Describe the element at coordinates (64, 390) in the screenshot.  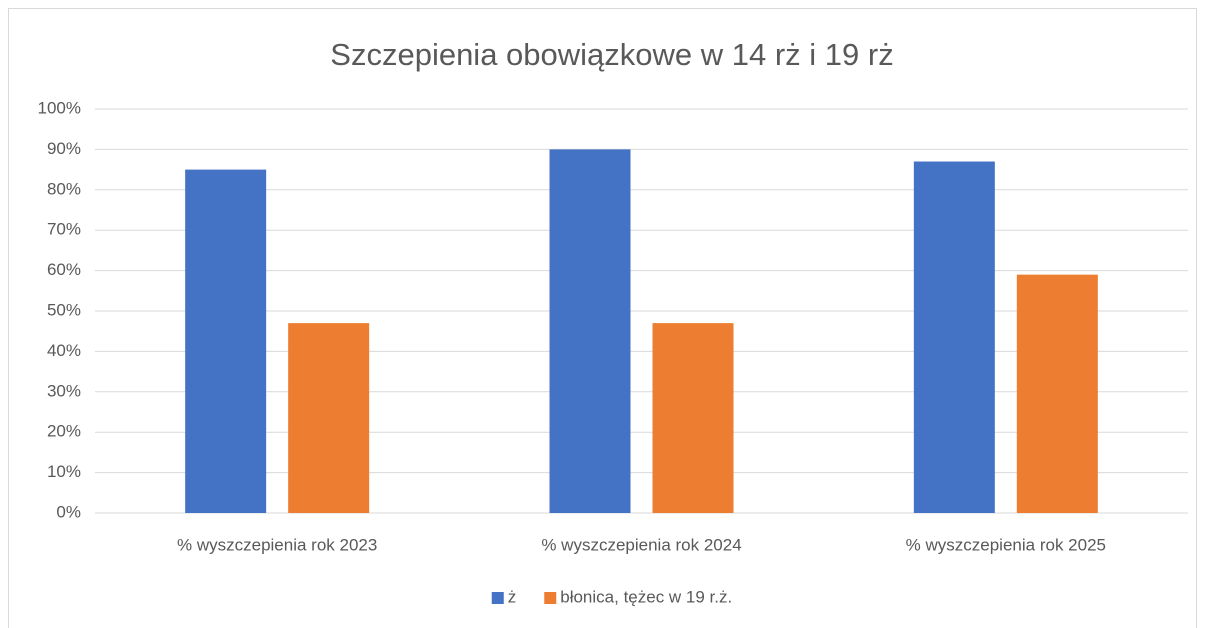
I see `y-tick-label: 30%` at that location.